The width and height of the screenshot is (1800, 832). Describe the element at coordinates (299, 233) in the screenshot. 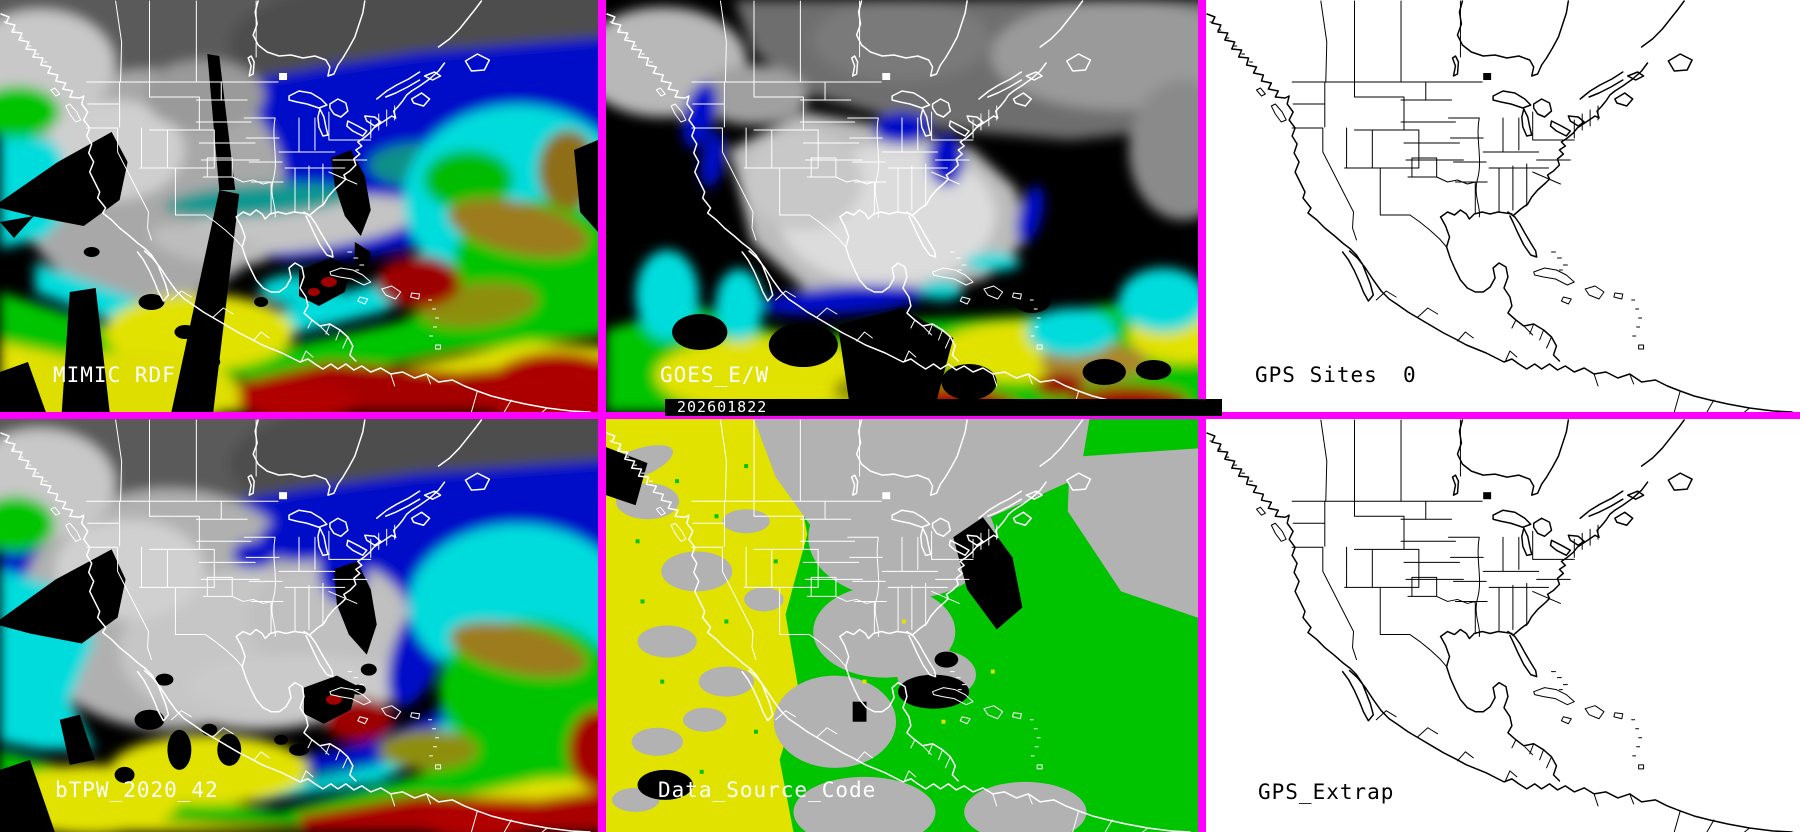

I see `missing-data-swaths` at that location.